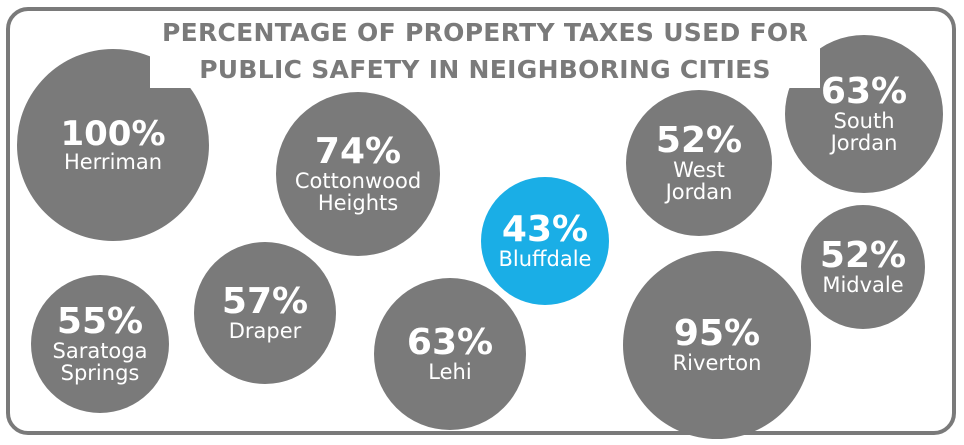 The image size is (964, 445). I want to click on bubble-city-label: Springs, so click(100, 373).